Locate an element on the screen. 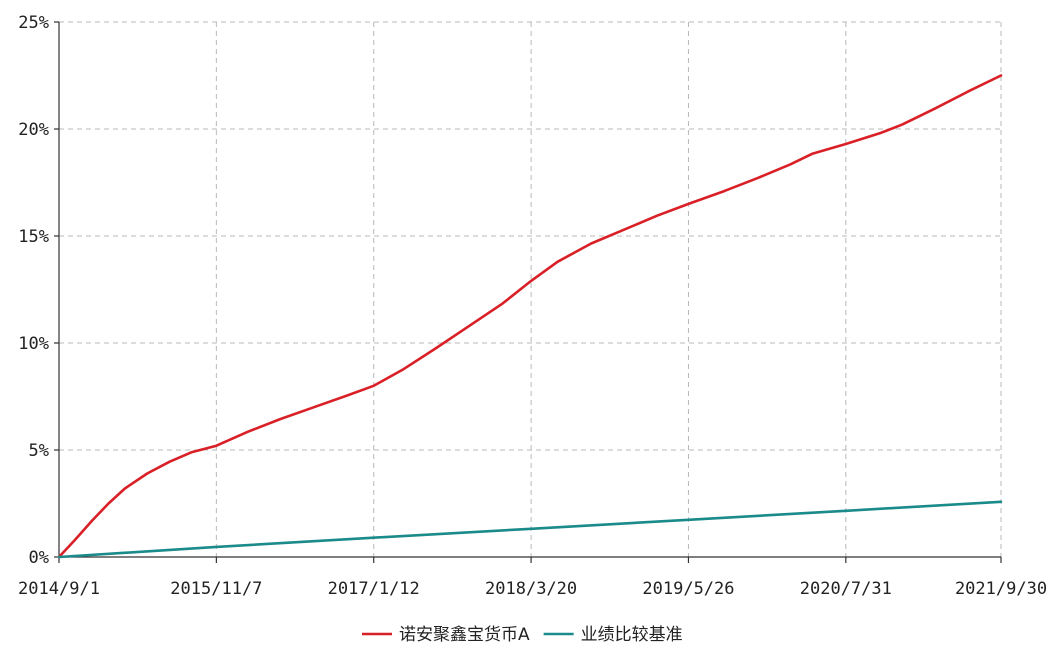 The width and height of the screenshot is (1049, 651). x-tick-label: 2019/5/26 is located at coordinates (688, 589).